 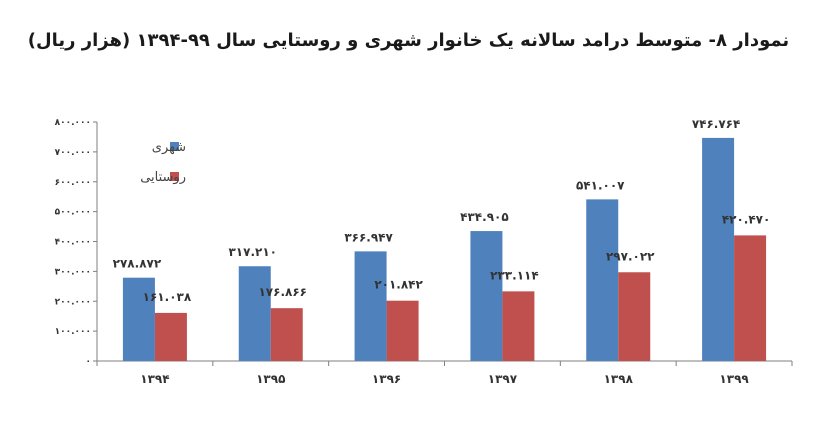 I want to click on legend-swatch-urban, so click(x=174, y=146).